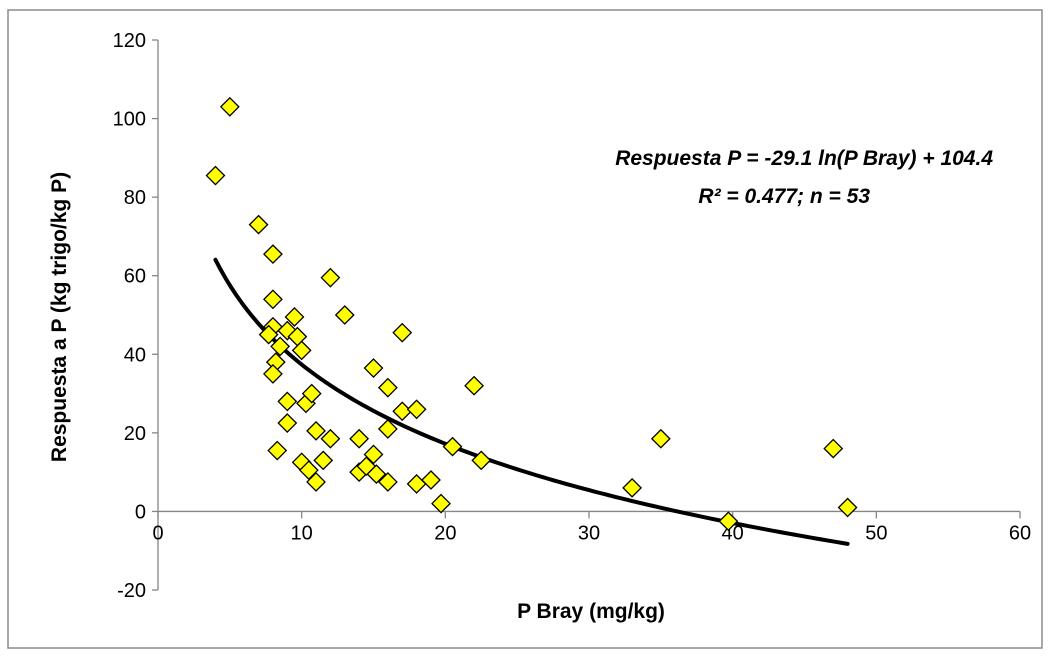 This screenshot has height=661, width=1049. I want to click on x-tick-label: 10, so click(302, 533).